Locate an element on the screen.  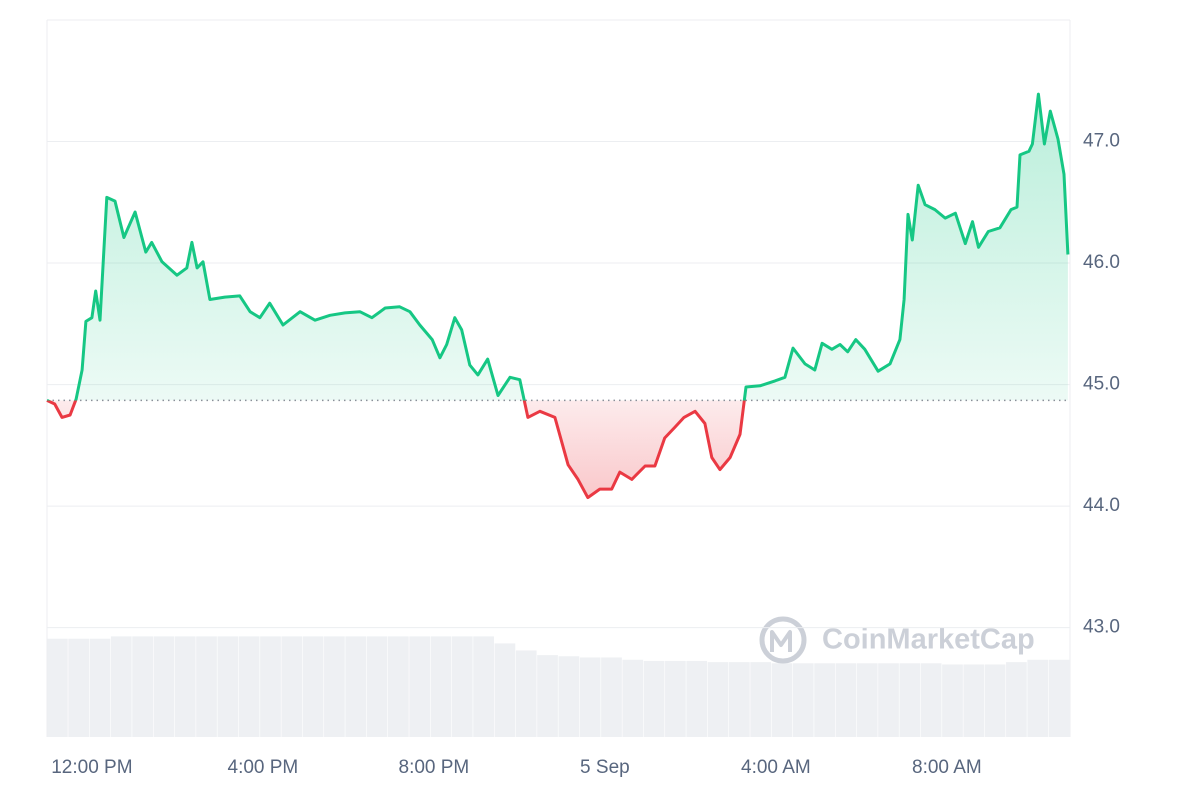
y-tick-label: 44.0 is located at coordinates (1101, 505).